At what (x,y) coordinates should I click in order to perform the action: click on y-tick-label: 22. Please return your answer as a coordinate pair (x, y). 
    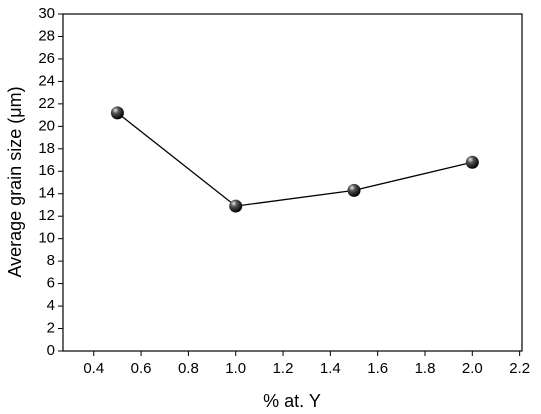
    Looking at the image, I should click on (46, 103).